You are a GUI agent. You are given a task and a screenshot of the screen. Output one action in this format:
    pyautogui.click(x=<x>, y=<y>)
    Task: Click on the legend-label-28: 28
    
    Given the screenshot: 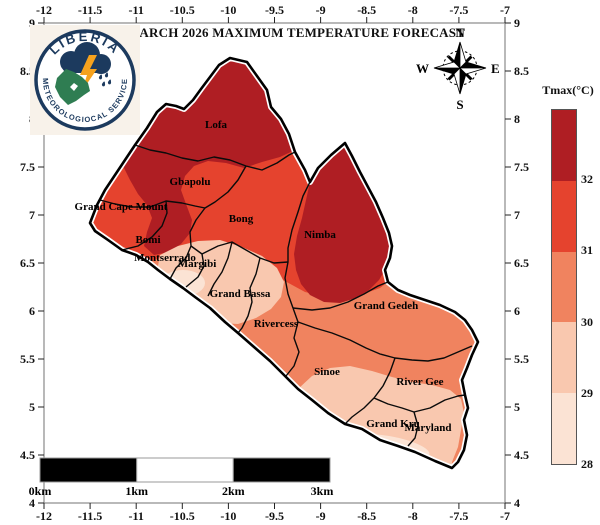 What is the action you would take?
    pyautogui.click(x=587, y=464)
    